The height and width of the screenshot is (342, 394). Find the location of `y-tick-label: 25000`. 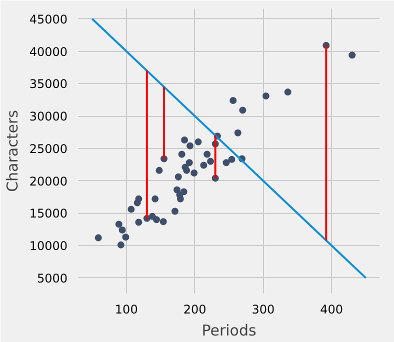

y-tick-label: 25000 is located at coordinates (48, 149).